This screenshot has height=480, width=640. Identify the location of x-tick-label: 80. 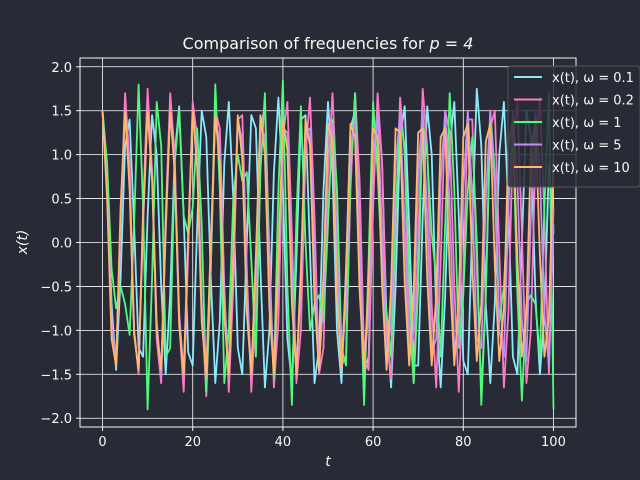
(463, 442).